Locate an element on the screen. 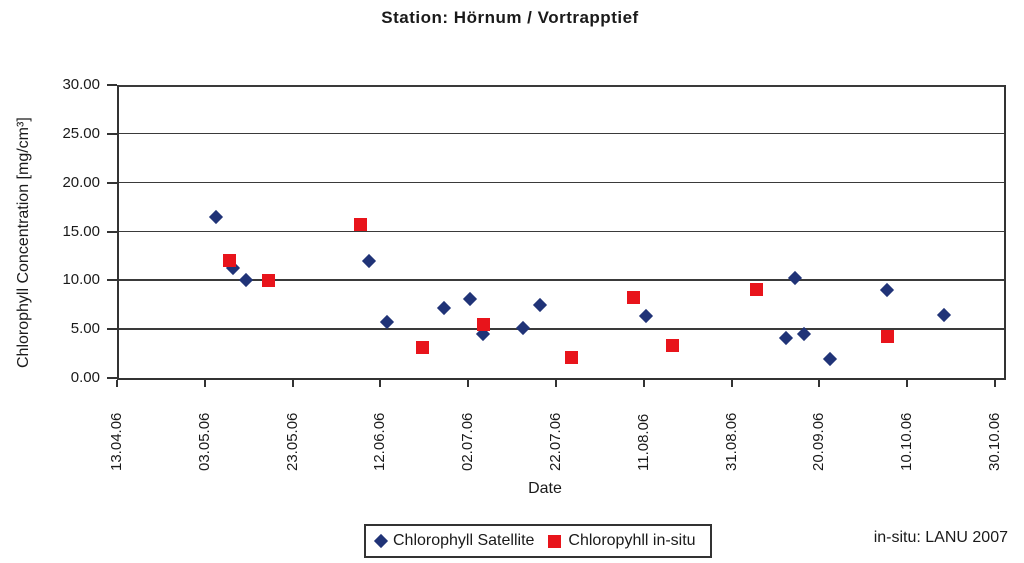  x-tick-label: 20.09.06 is located at coordinates (819, 441).